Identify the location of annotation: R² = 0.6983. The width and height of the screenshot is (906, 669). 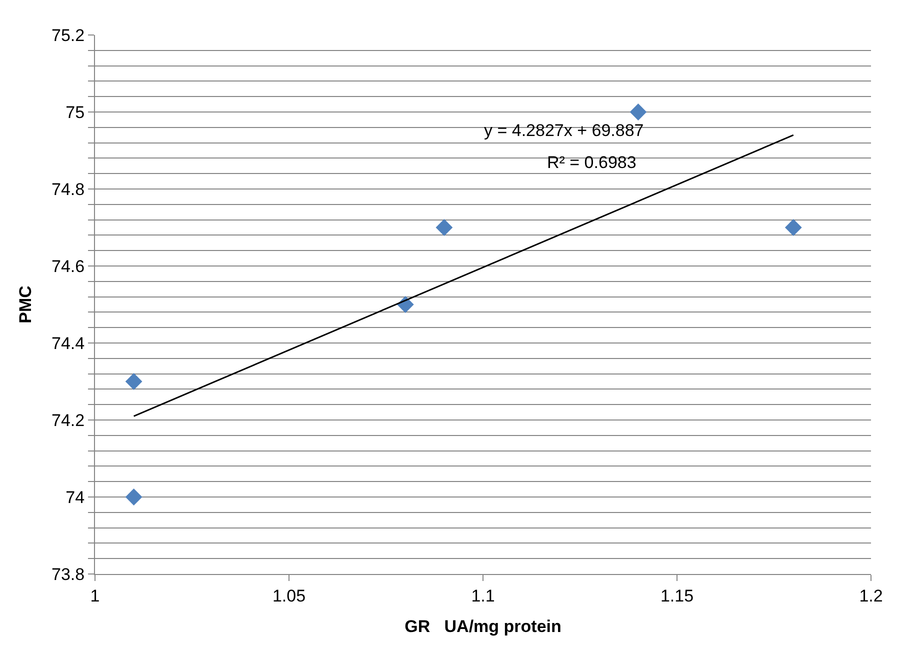
(591, 162).